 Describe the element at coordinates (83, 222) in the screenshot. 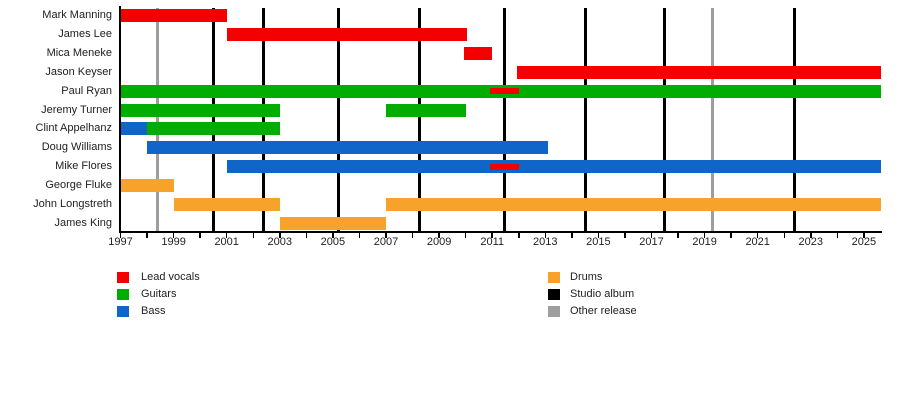

I see `member-label: James King` at that location.